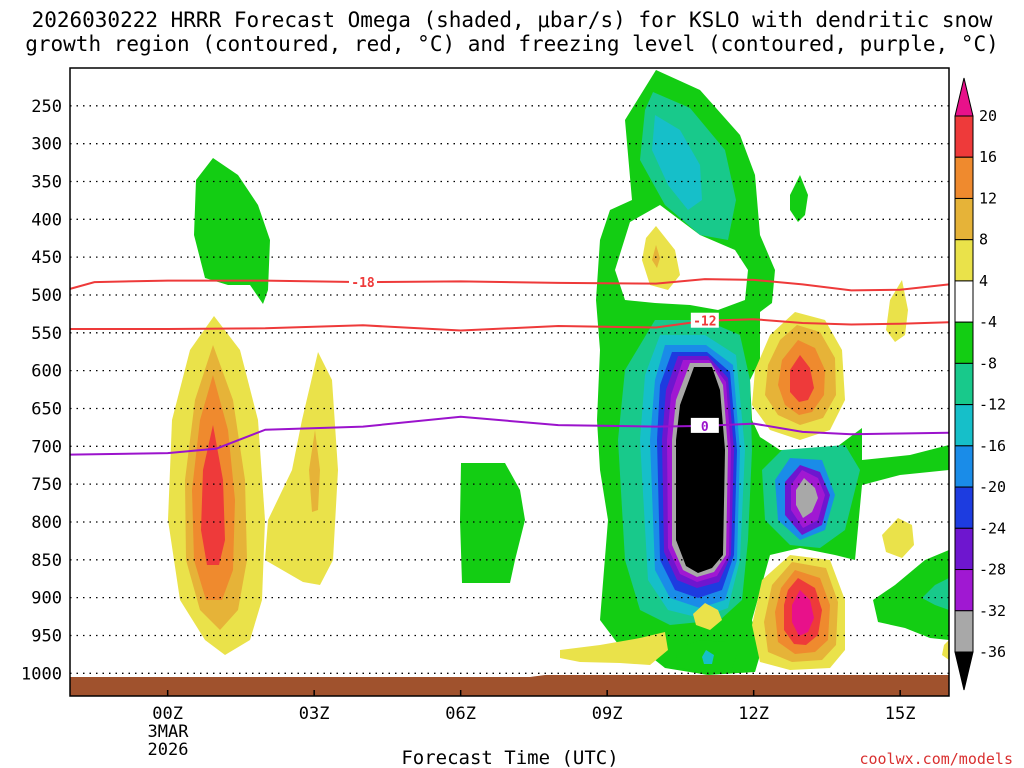  What do you see at coordinates (46, 220) in the screenshot?
I see `y-tick-400: 400` at bounding box center [46, 220].